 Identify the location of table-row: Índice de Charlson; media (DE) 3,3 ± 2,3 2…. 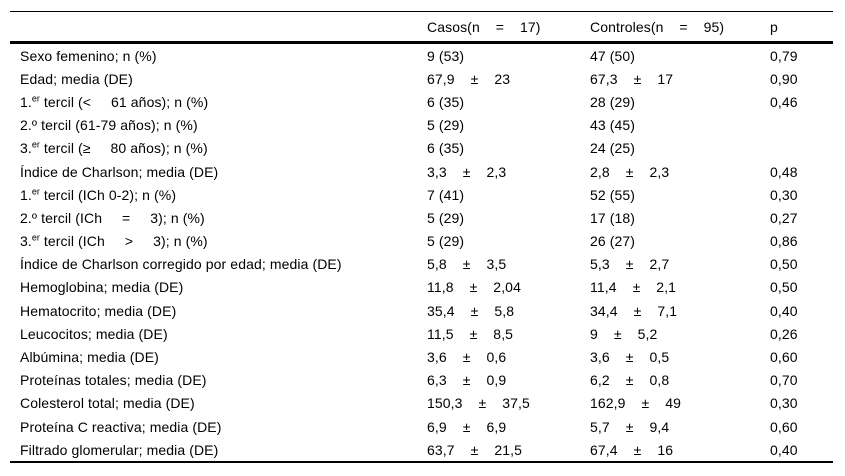
(421, 171).